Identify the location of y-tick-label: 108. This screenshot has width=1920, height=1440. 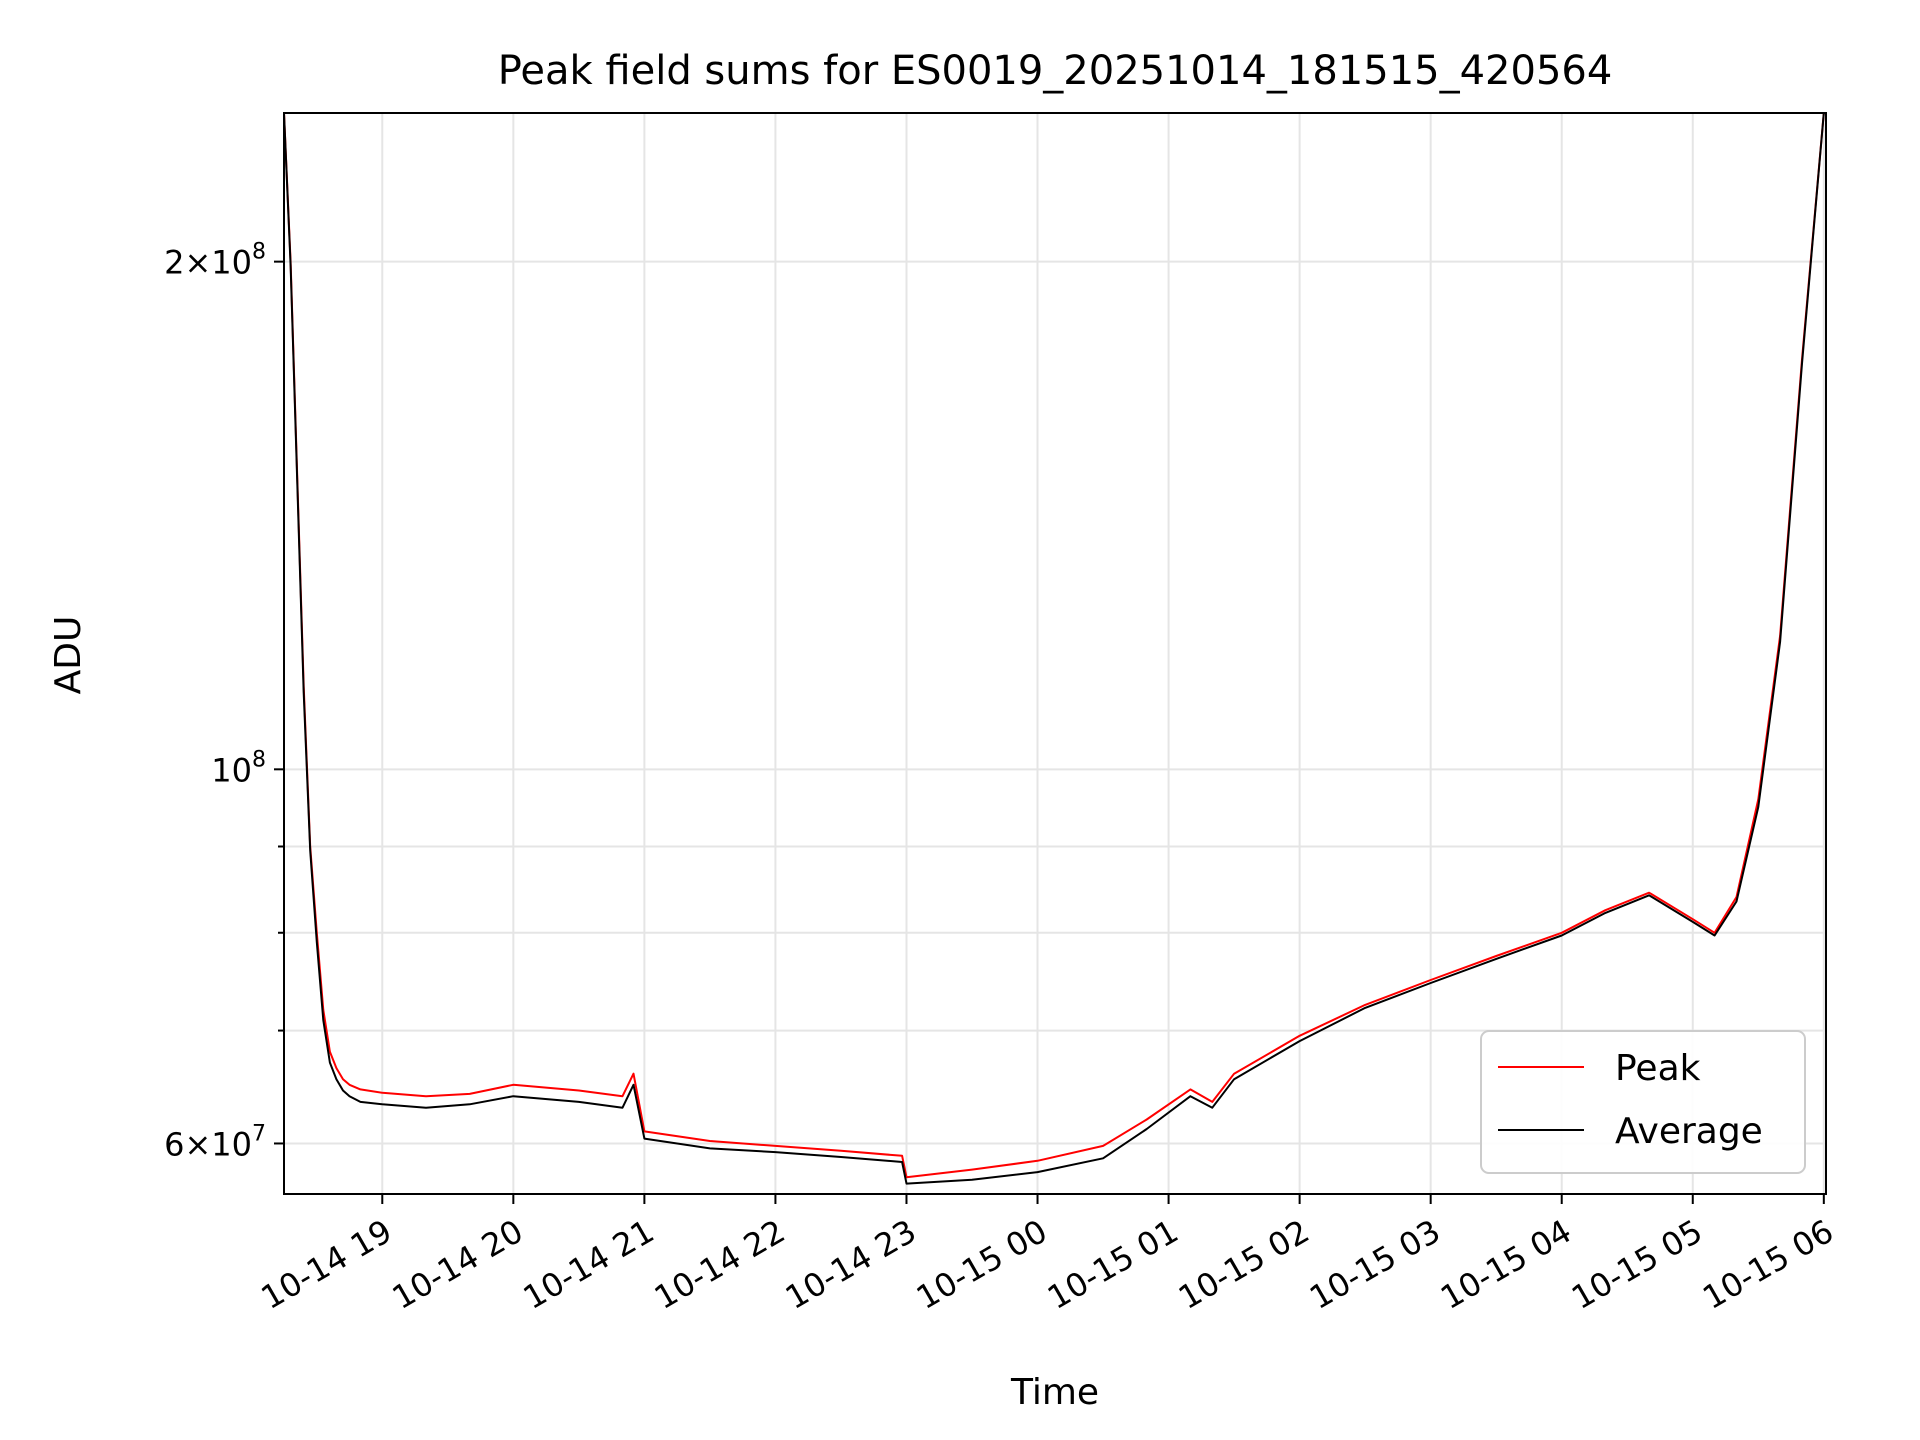
(238, 768).